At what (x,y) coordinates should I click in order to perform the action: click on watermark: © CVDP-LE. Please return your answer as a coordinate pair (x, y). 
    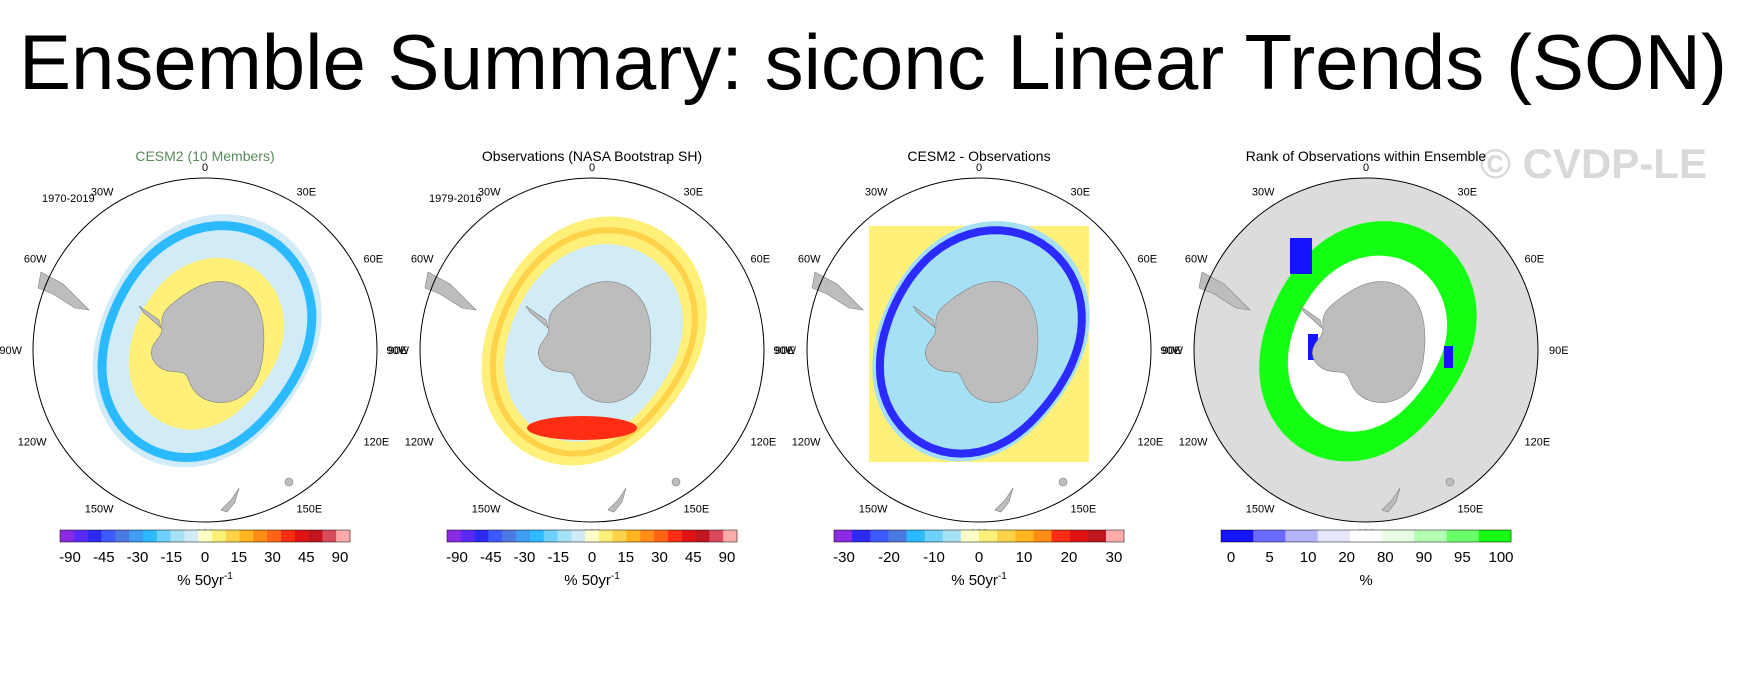
    Looking at the image, I should click on (1593, 163).